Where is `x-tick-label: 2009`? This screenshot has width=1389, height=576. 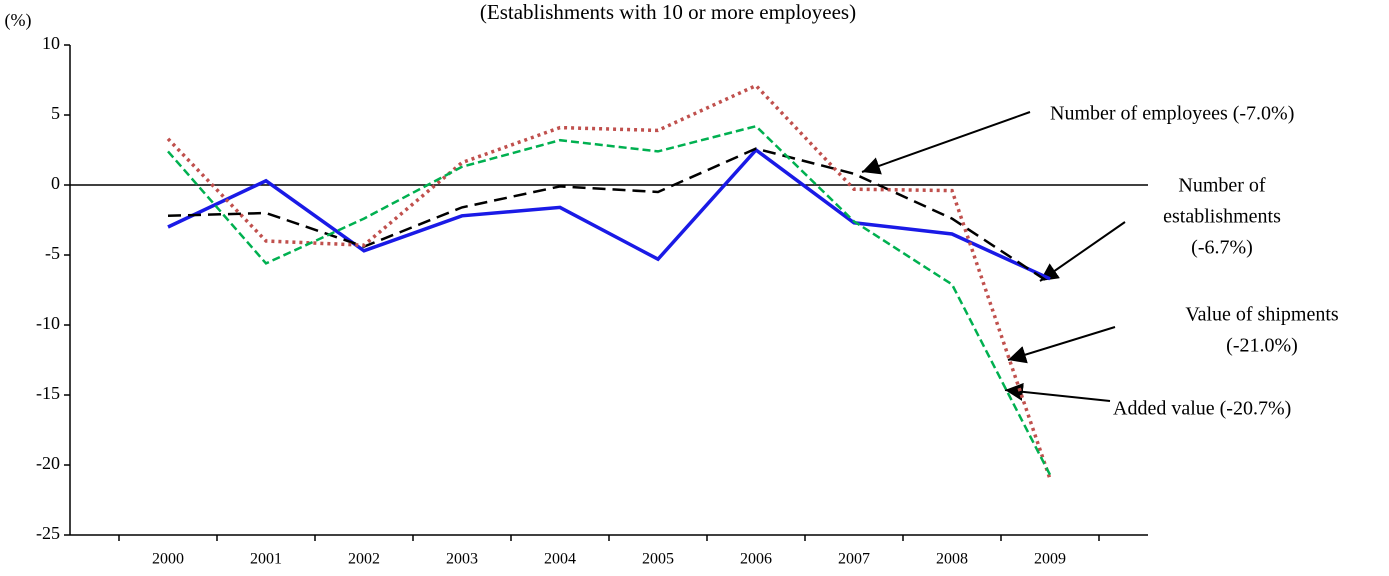 x-tick-label: 2009 is located at coordinates (1050, 559).